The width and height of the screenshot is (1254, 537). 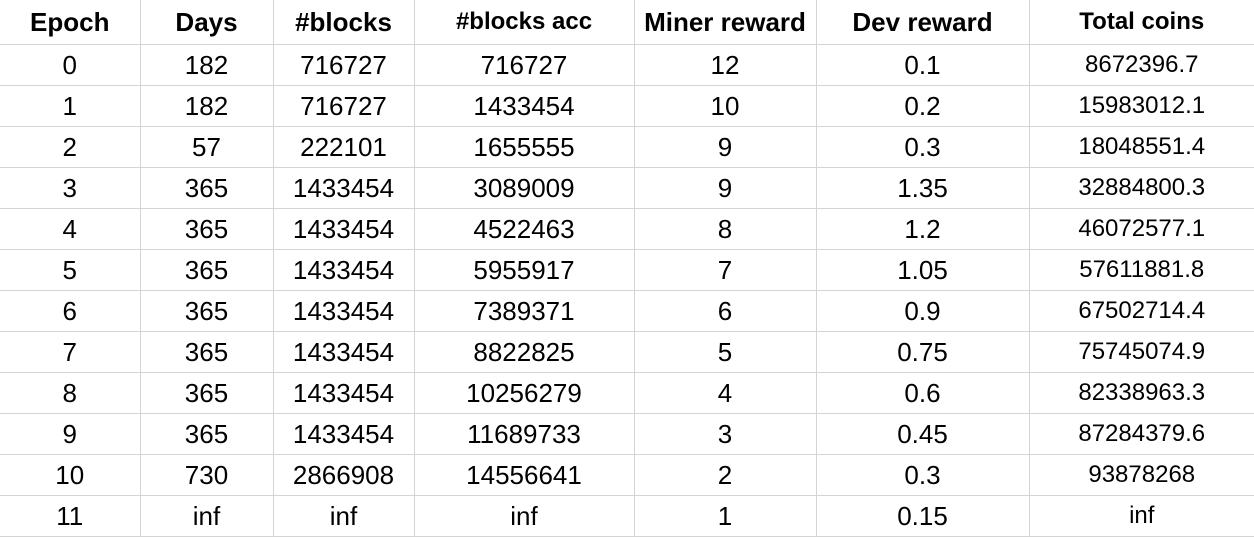 What do you see at coordinates (70, 65) in the screenshot?
I see `epoch-cell: 0` at bounding box center [70, 65].